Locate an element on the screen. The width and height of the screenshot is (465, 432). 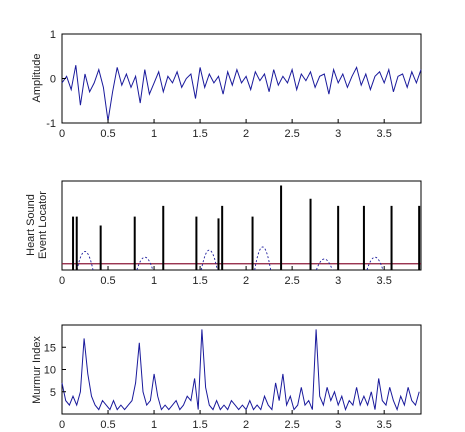
event-locator-y-axis-label-line1: Heart Sound is located at coordinates (31, 225).